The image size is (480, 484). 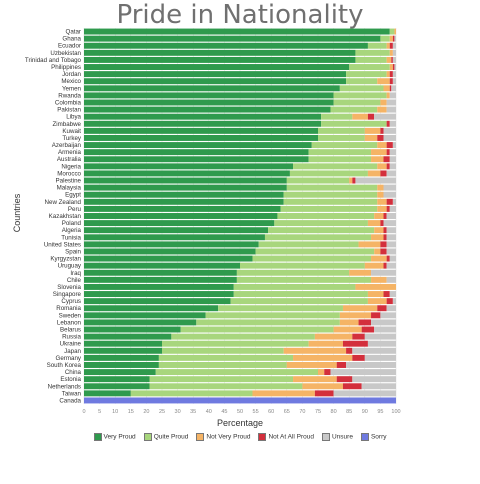 What do you see at coordinates (72, 223) in the screenshot?
I see `y-tick-label: Poland` at bounding box center [72, 223].